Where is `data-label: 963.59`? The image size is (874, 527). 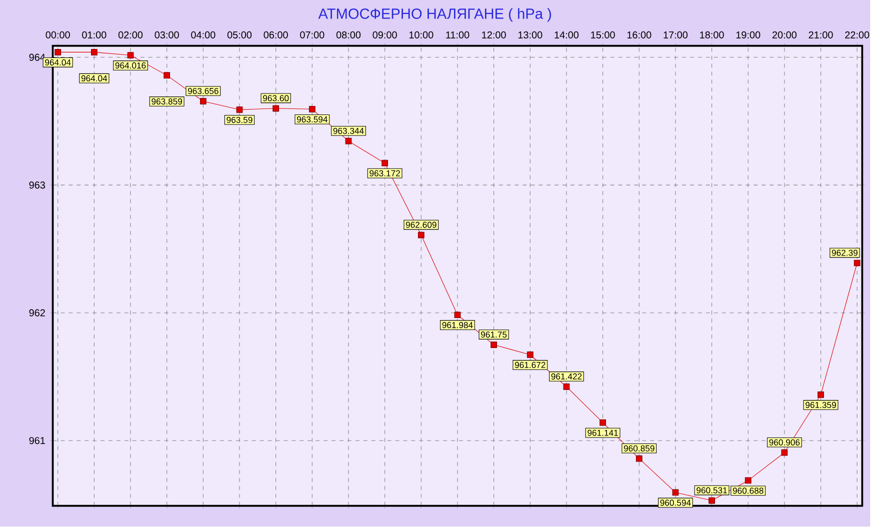 data-label: 963.59 is located at coordinates (239, 120).